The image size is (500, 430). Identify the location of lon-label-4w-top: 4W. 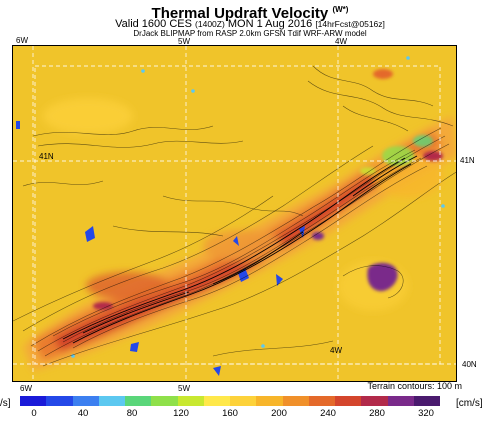
(341, 41).